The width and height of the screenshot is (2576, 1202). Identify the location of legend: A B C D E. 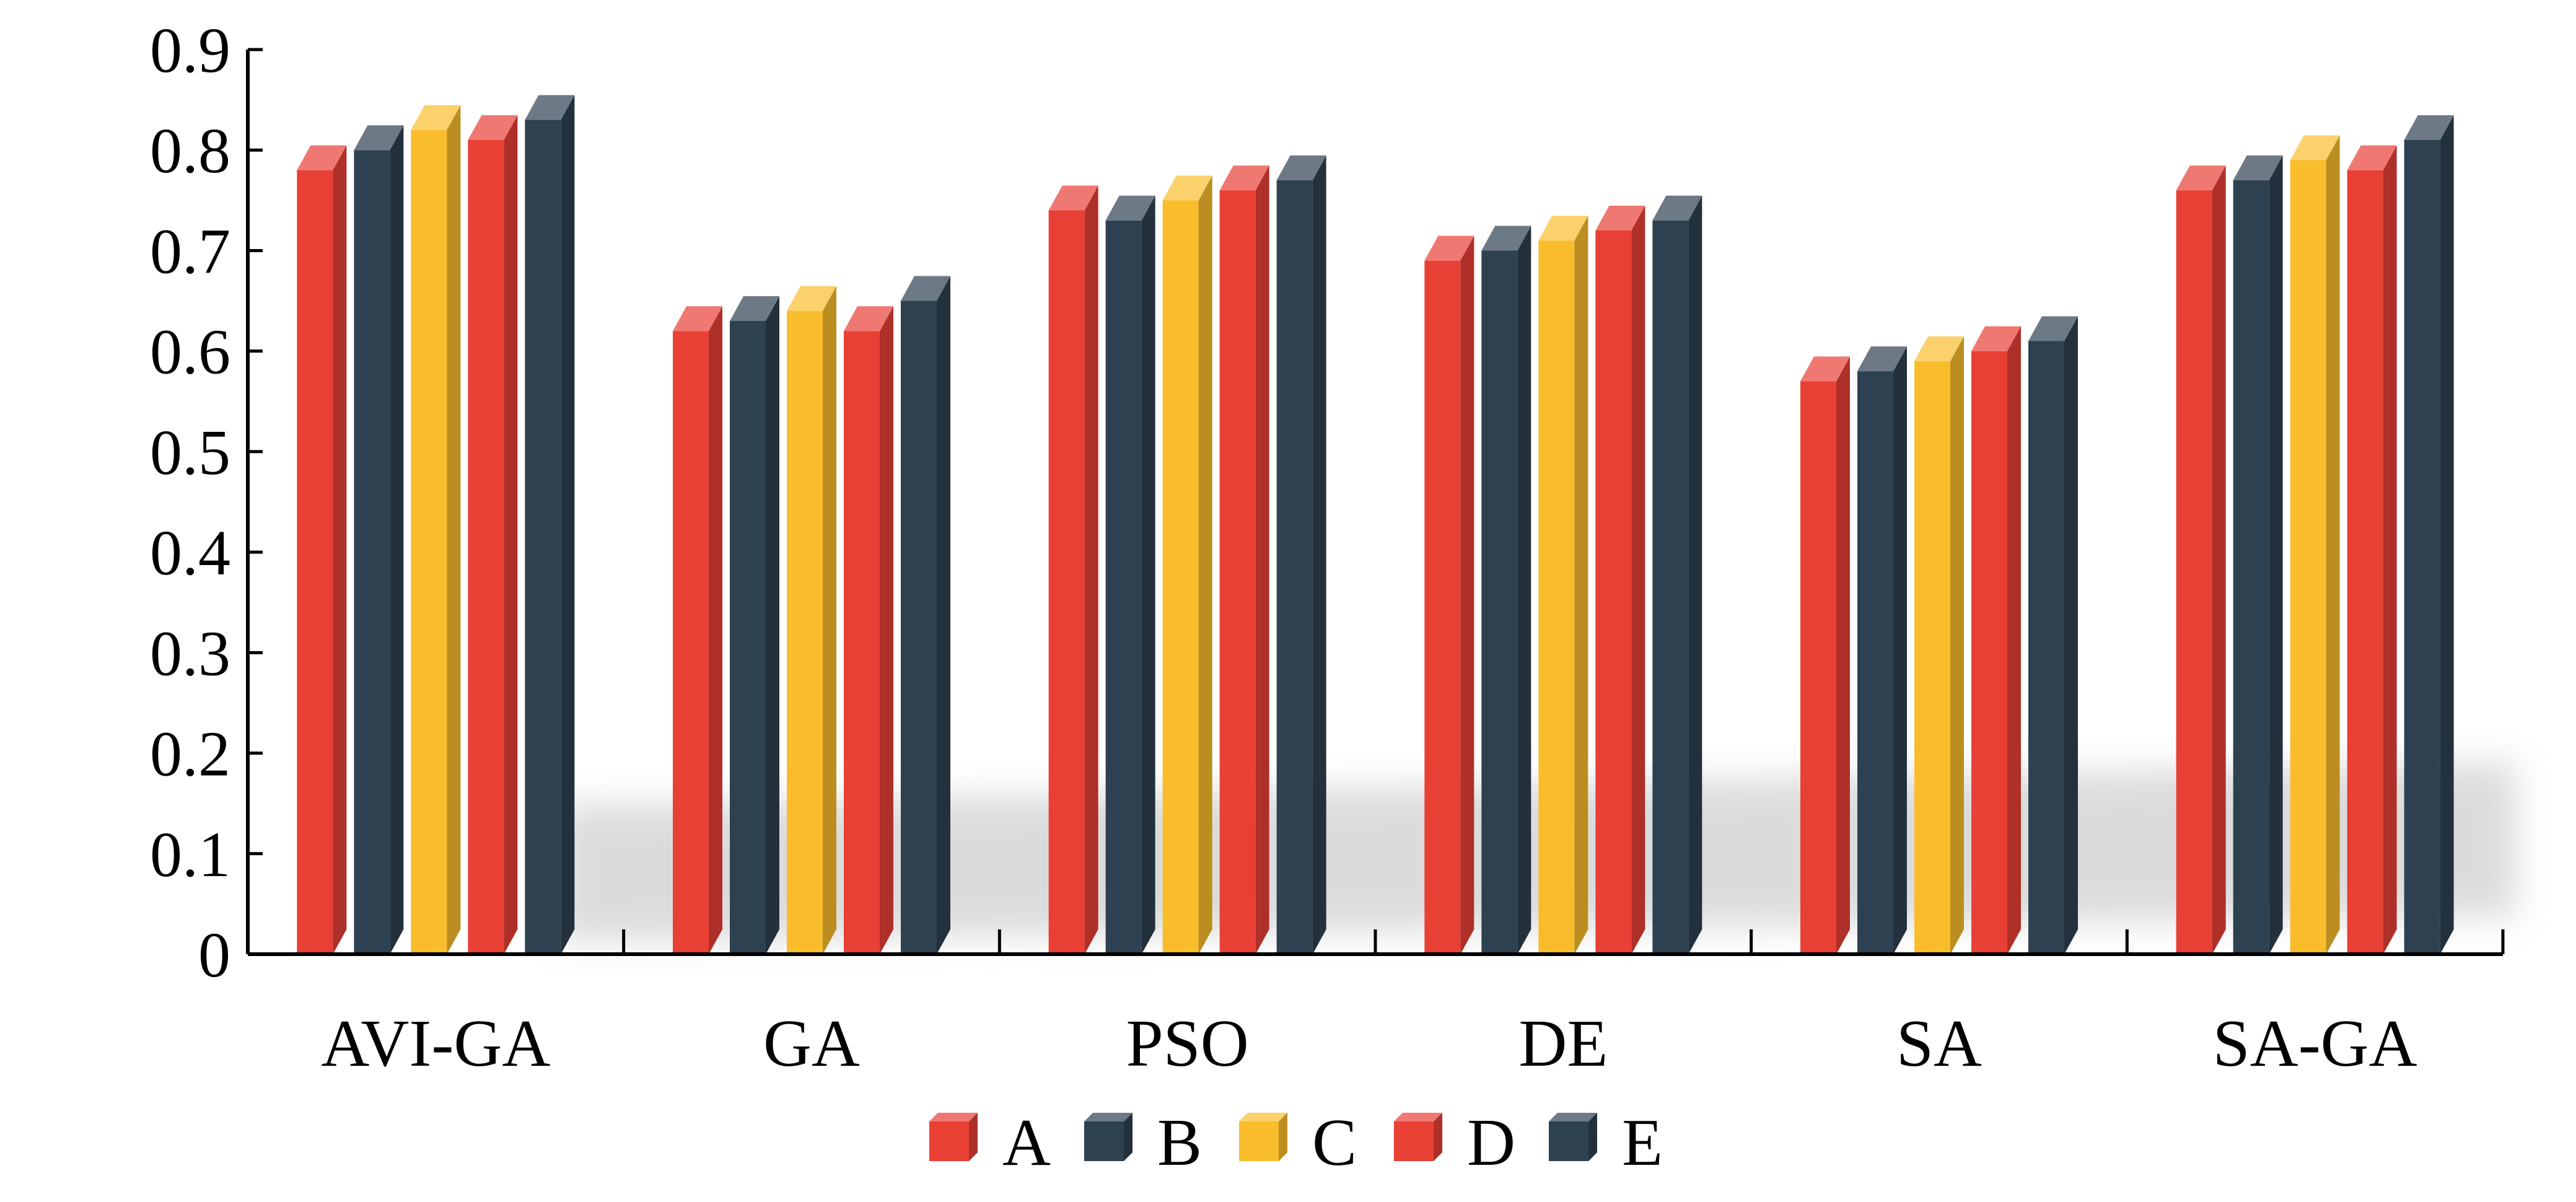
(1296, 1143).